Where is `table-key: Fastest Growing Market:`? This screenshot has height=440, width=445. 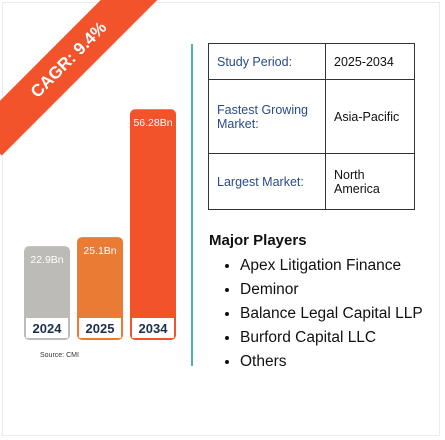
table-key: Fastest Growing Market: is located at coordinates (267, 116).